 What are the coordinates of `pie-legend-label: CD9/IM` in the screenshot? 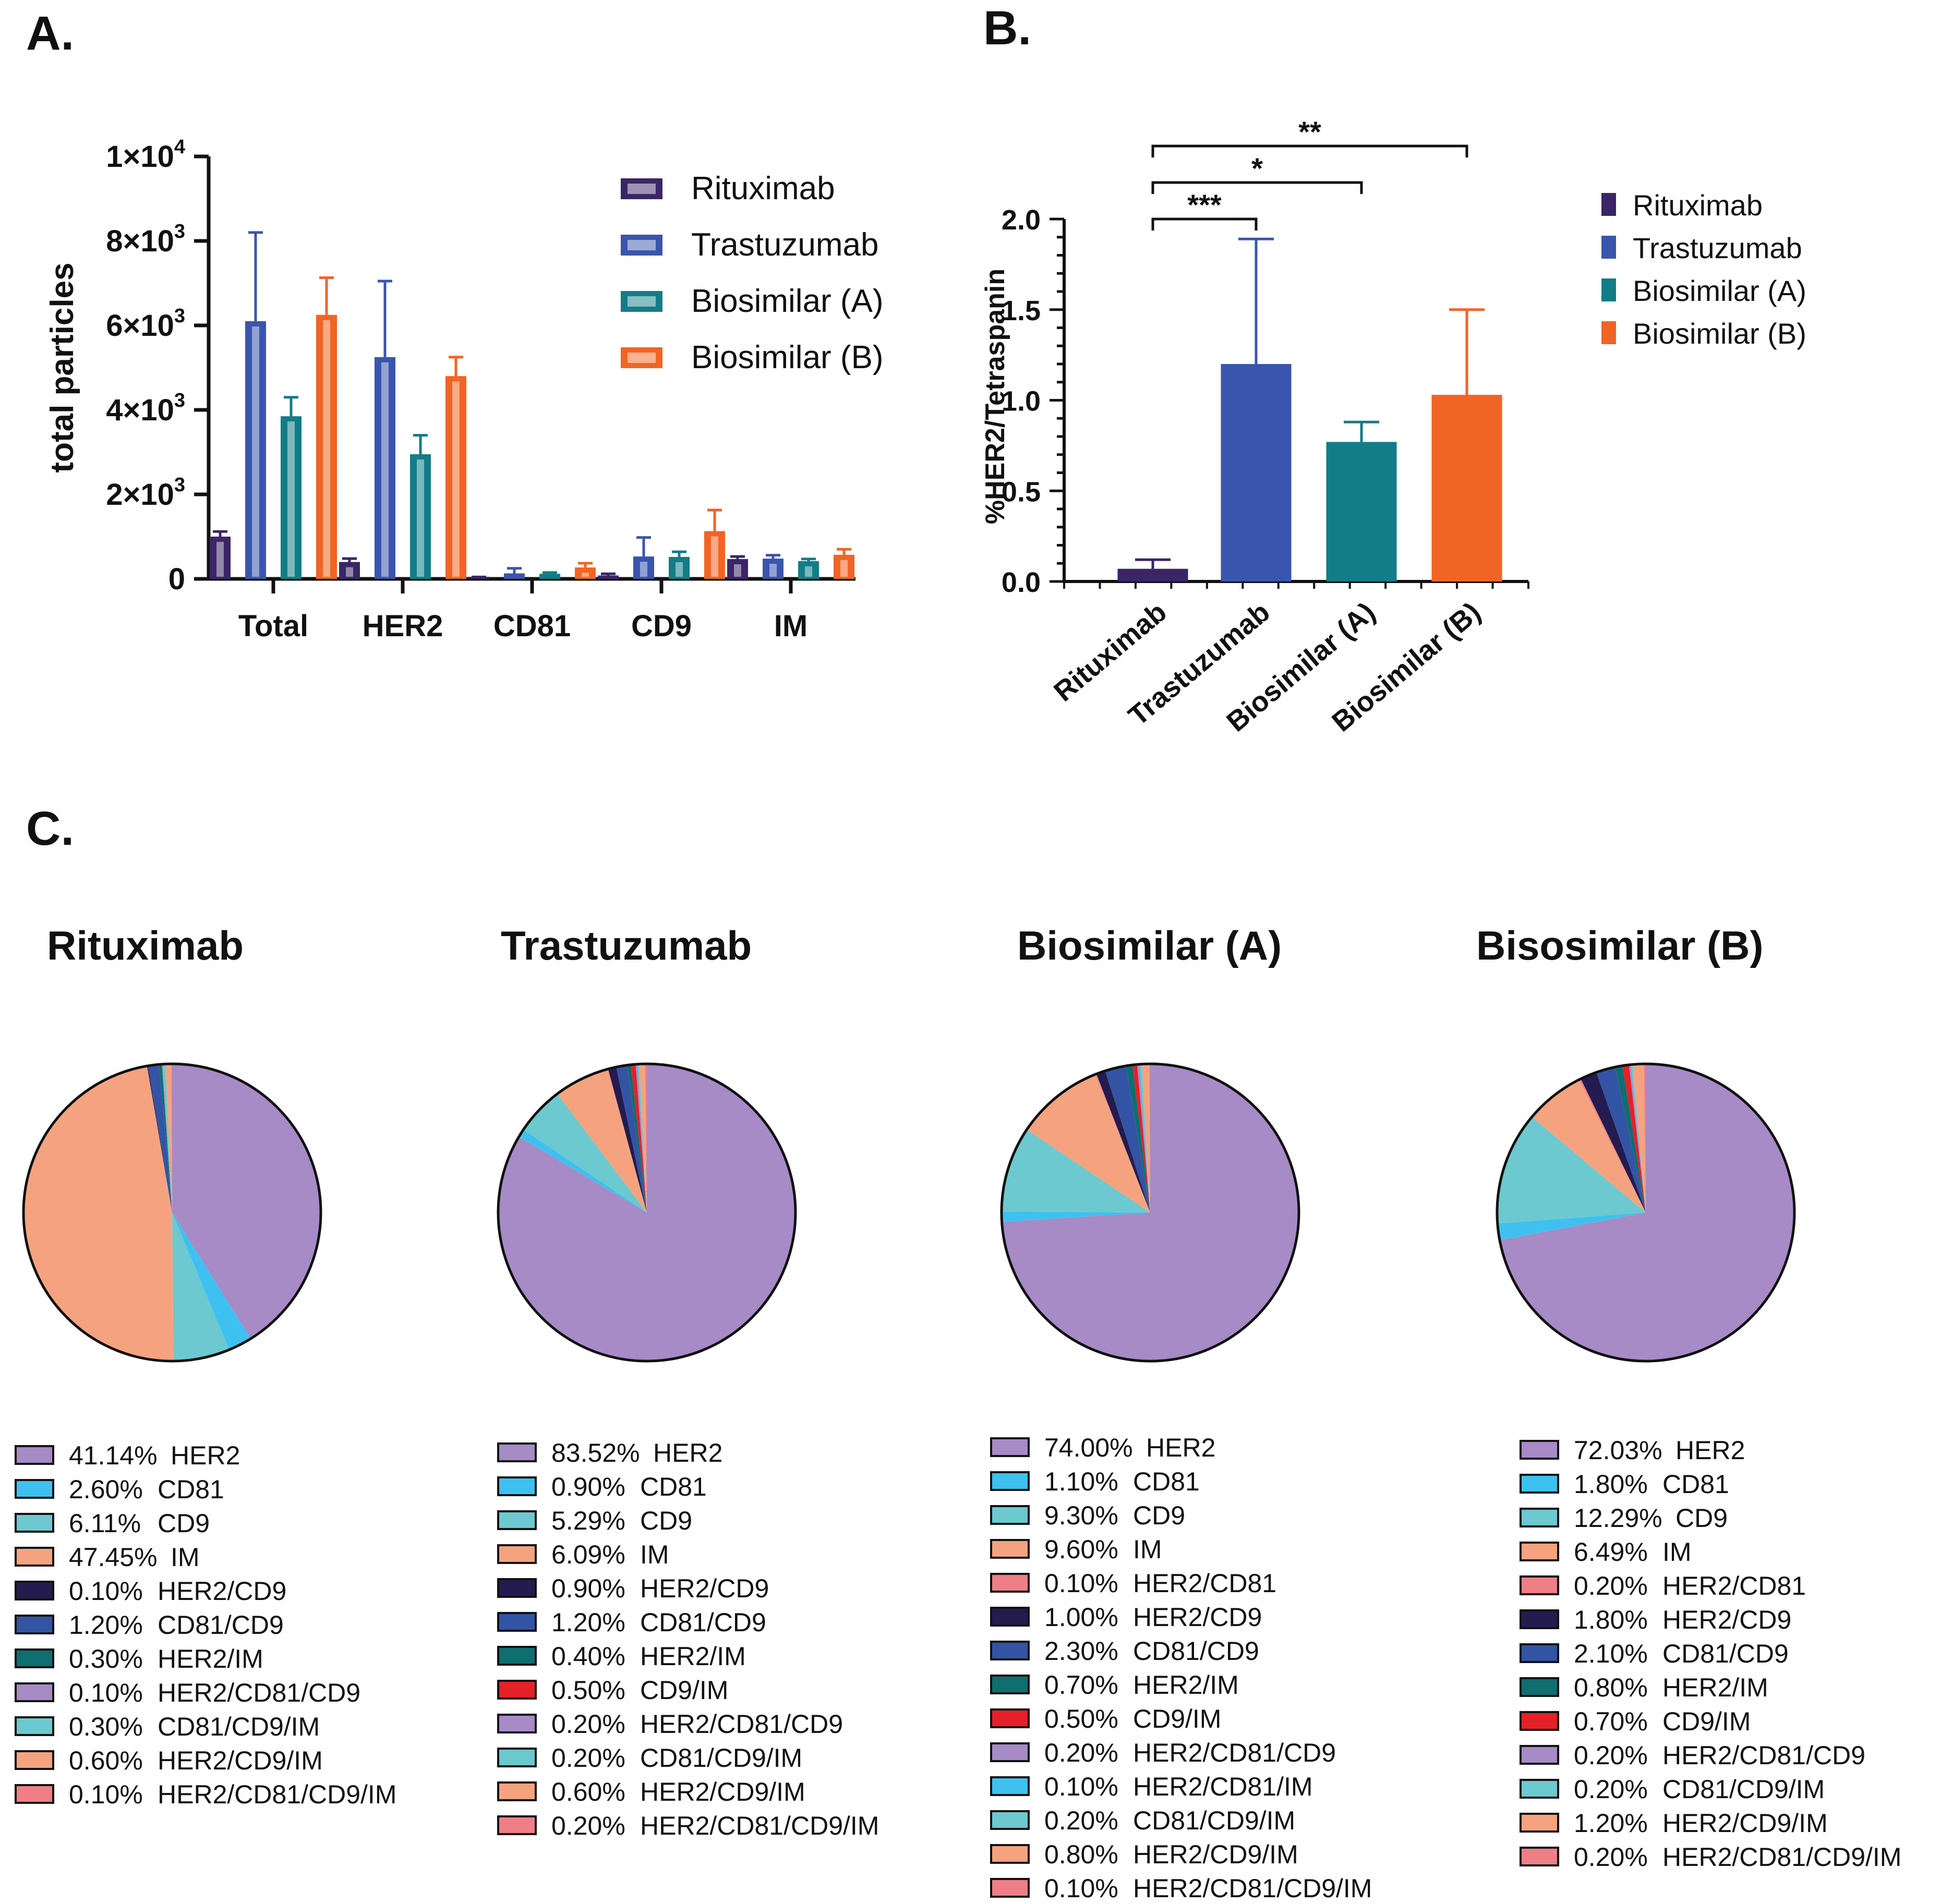 It's located at (1177, 1718).